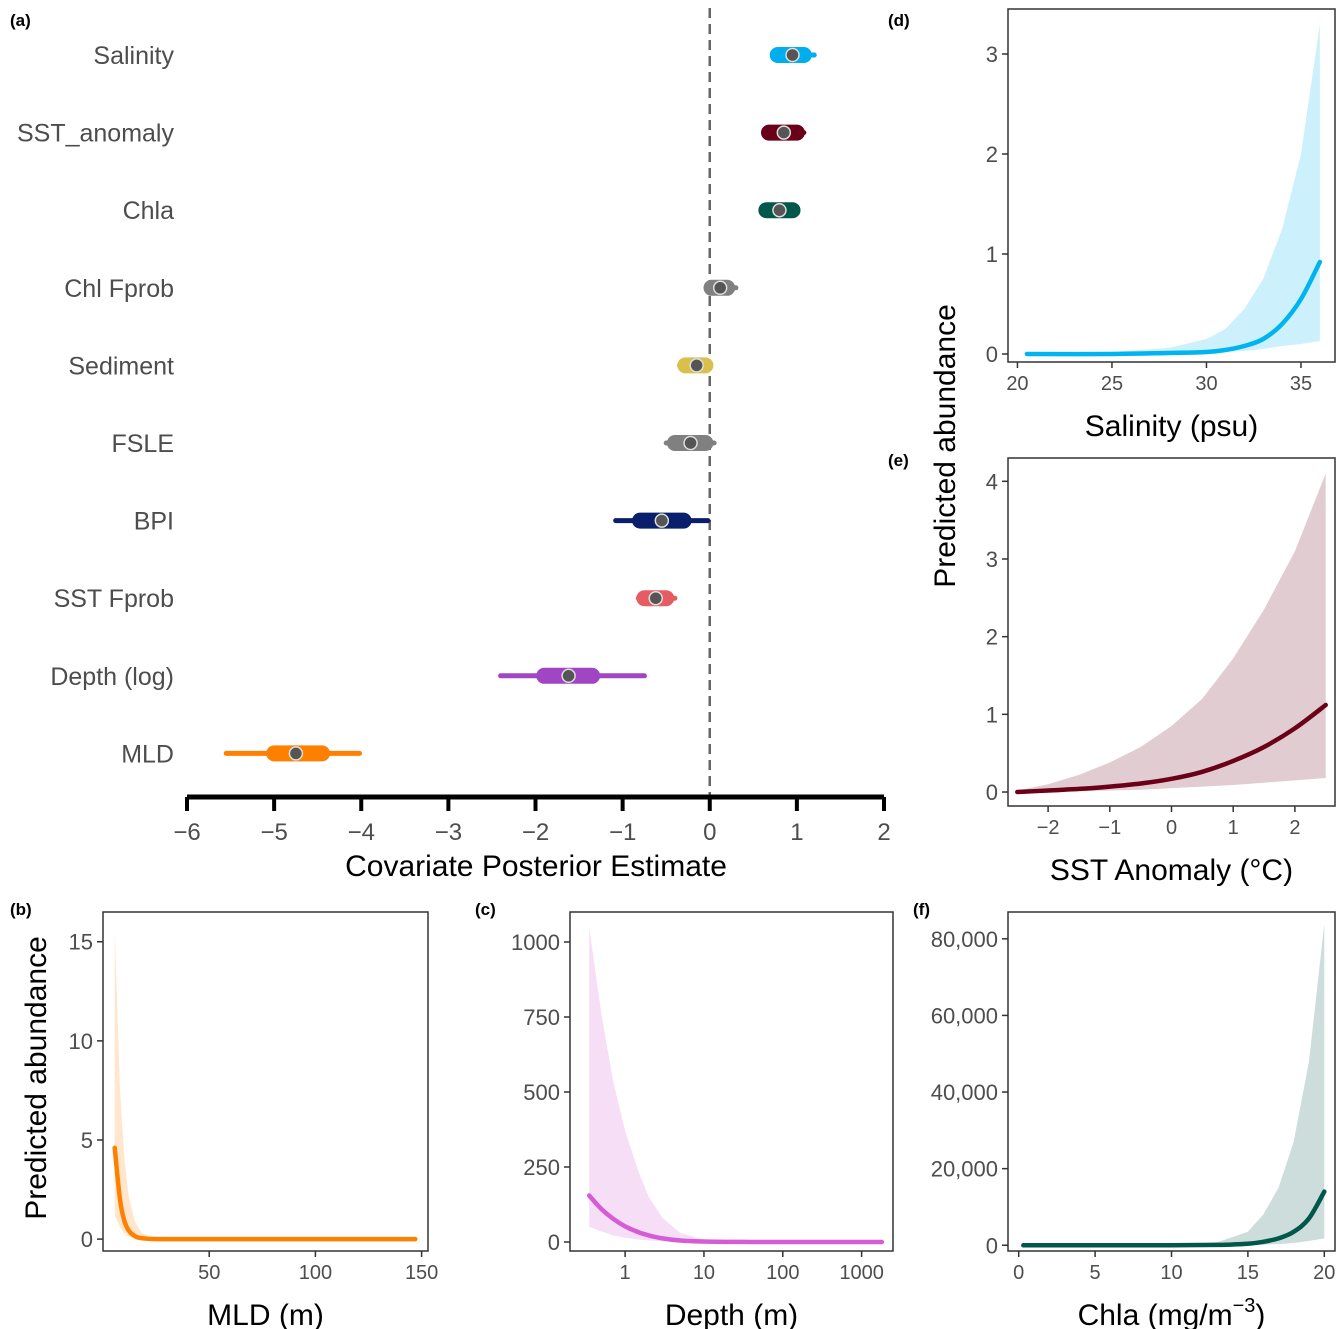  Describe the element at coordinates (485, 909) in the screenshot. I see `panel-label-c: (c)` at that location.